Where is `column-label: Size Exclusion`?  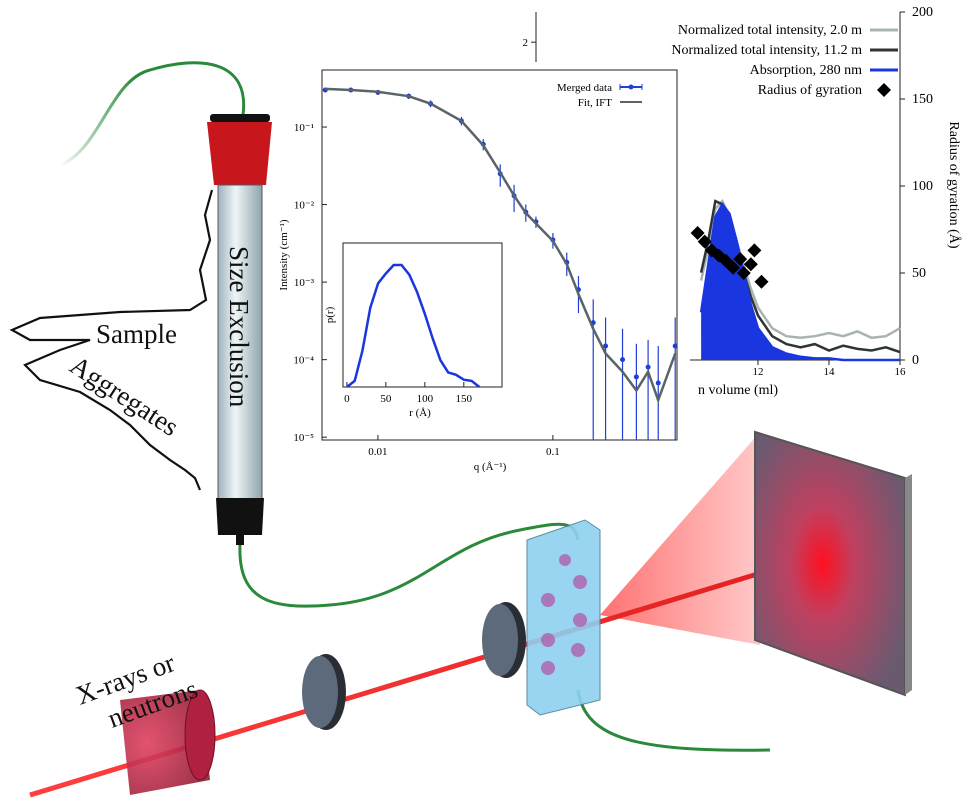 column-label: Size Exclusion is located at coordinates (239, 327).